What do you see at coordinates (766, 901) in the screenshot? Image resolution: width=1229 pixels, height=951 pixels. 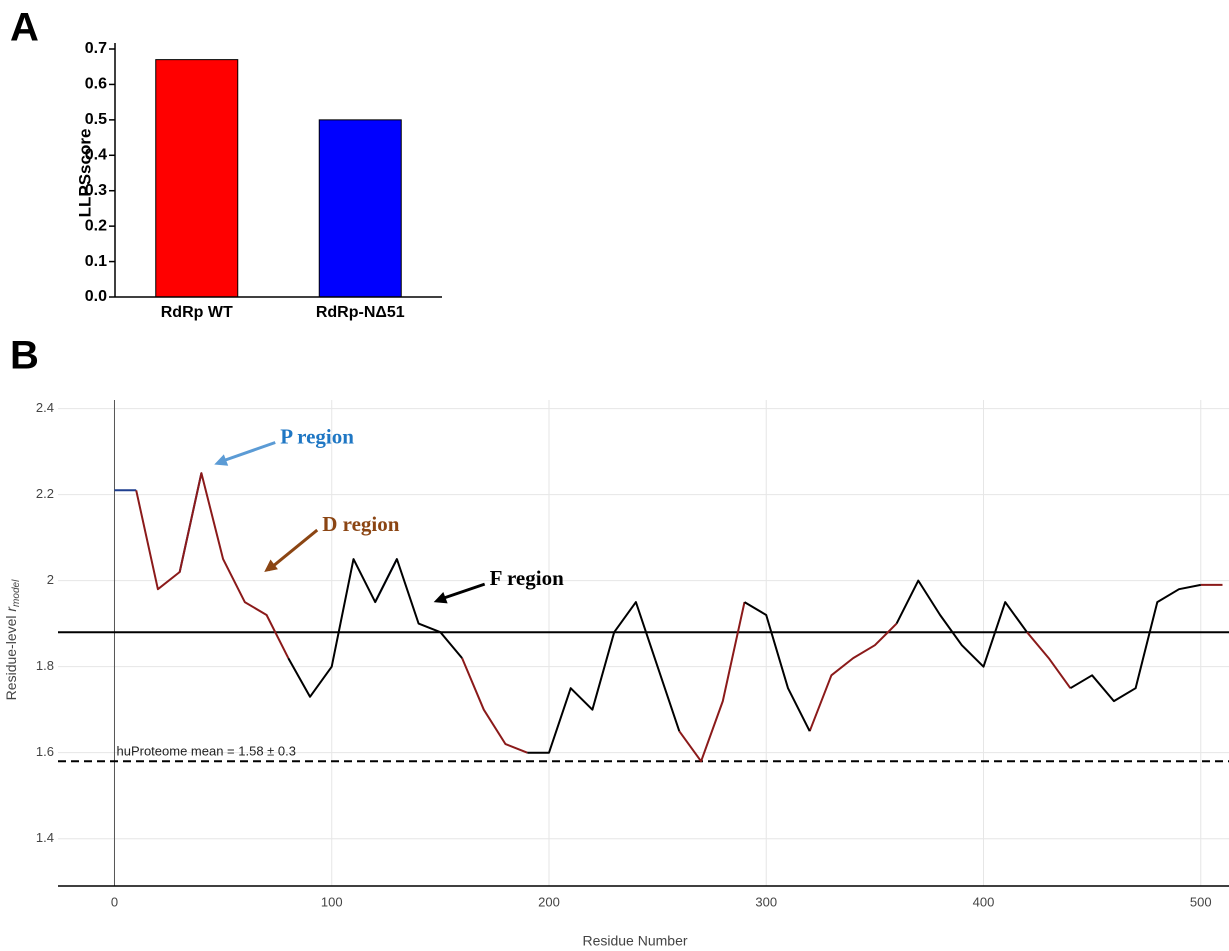 I see `x-tick-label: 300` at bounding box center [766, 901].